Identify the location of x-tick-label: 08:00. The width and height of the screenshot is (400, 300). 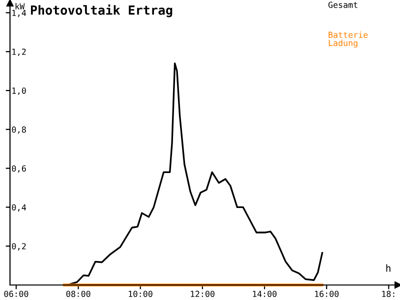
(78, 294).